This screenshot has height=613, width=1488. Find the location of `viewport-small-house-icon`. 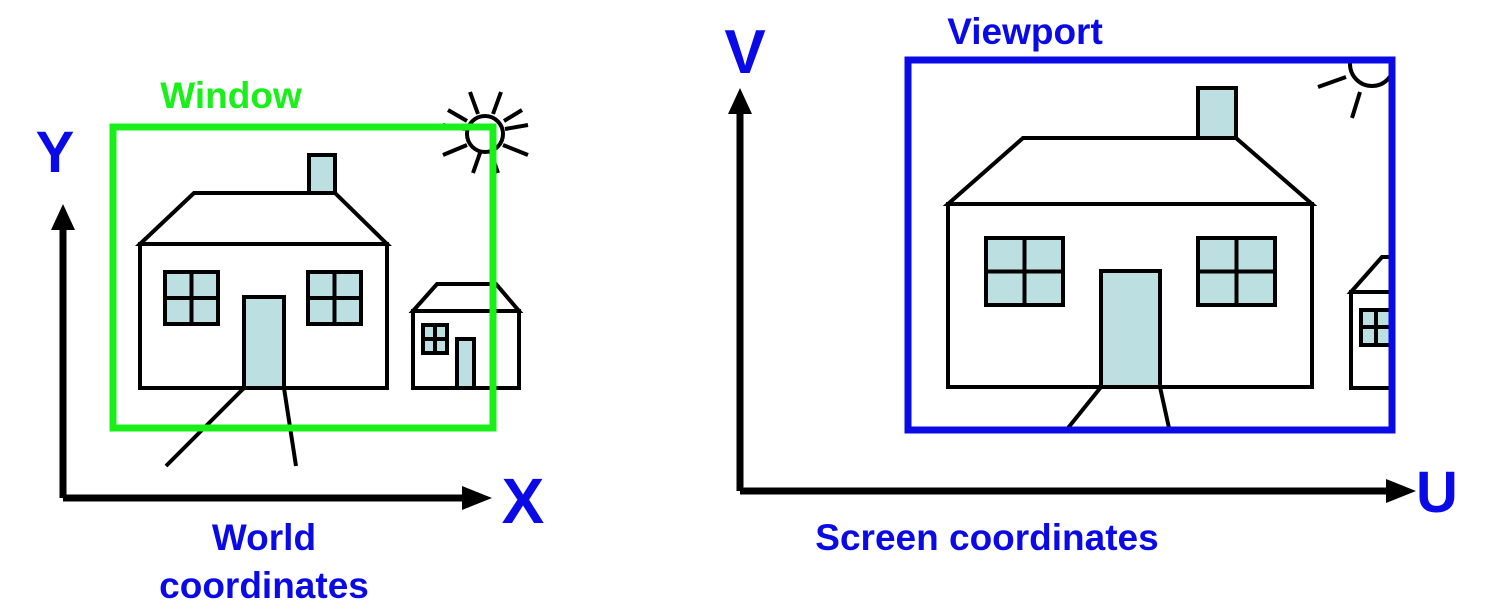

viewport-small-house-icon is located at coordinates (1369, 322).